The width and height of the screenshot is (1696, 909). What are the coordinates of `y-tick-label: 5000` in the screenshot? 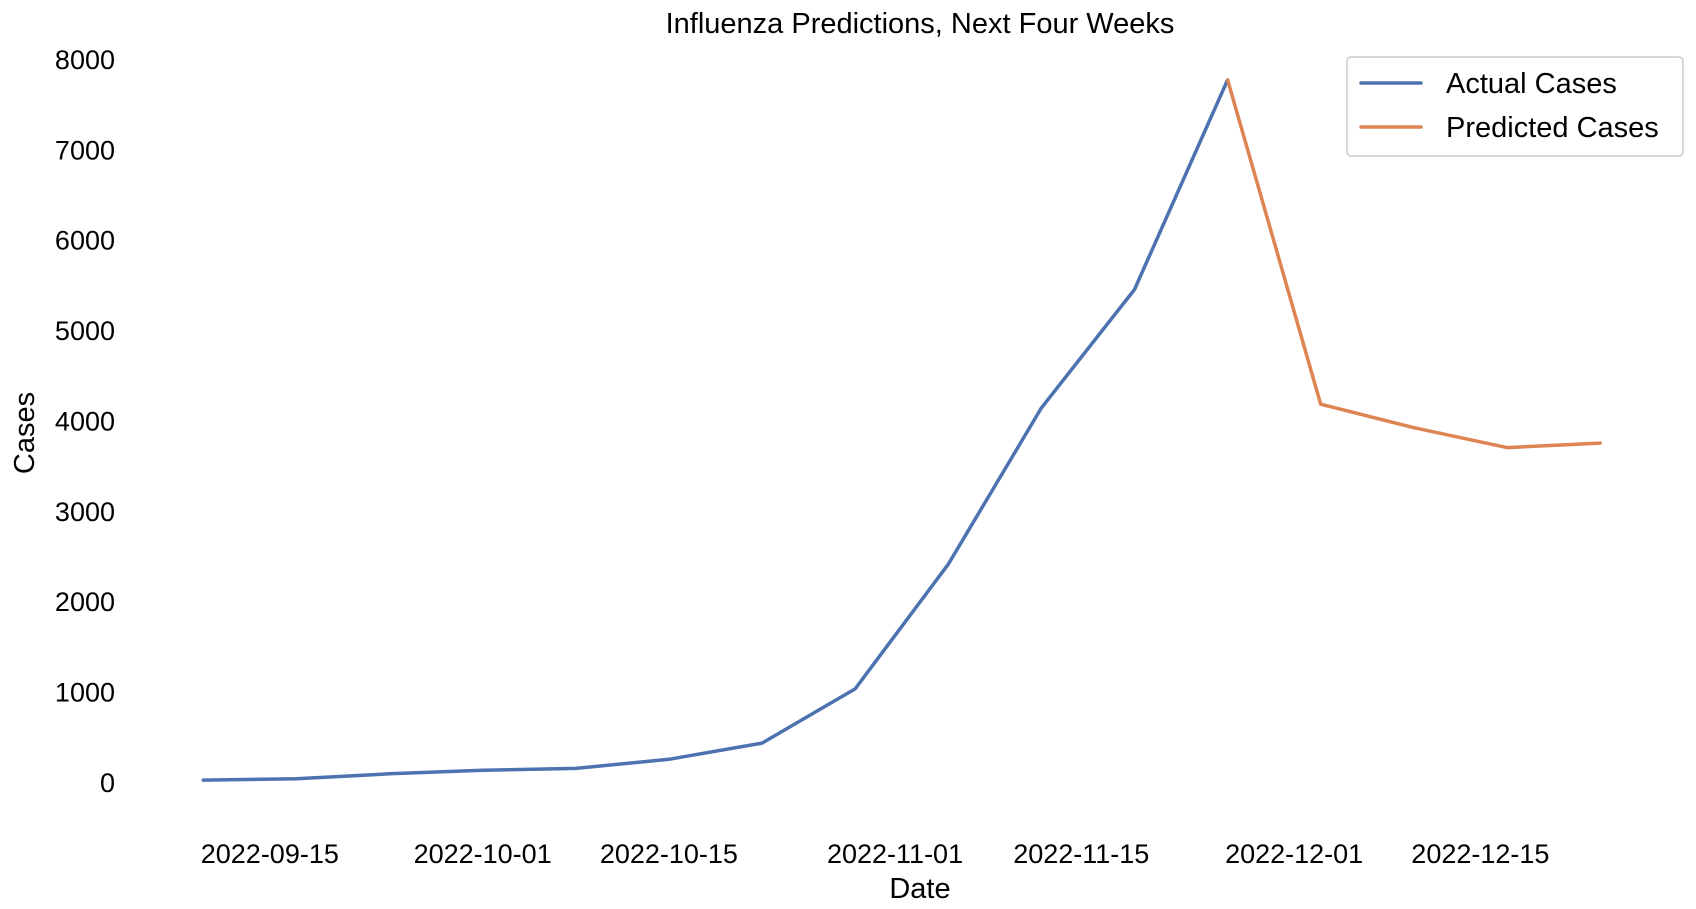 It's located at (85, 331).